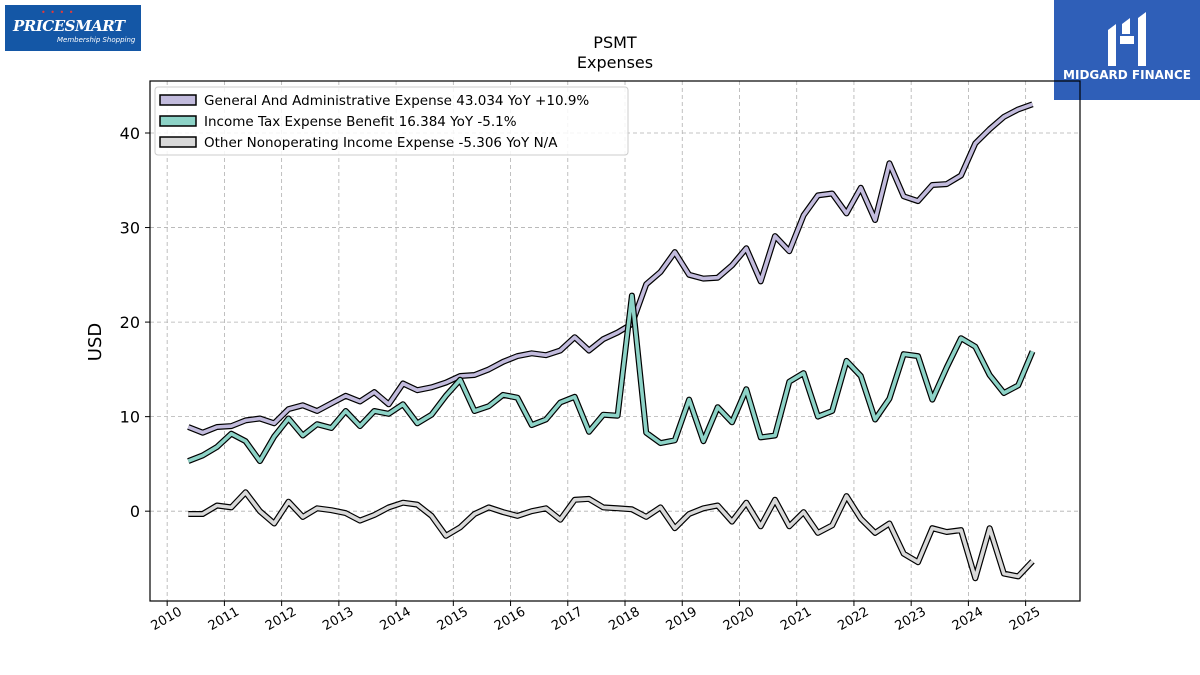  Describe the element at coordinates (853, 619) in the screenshot. I see `x-tick-label: 2022` at that location.